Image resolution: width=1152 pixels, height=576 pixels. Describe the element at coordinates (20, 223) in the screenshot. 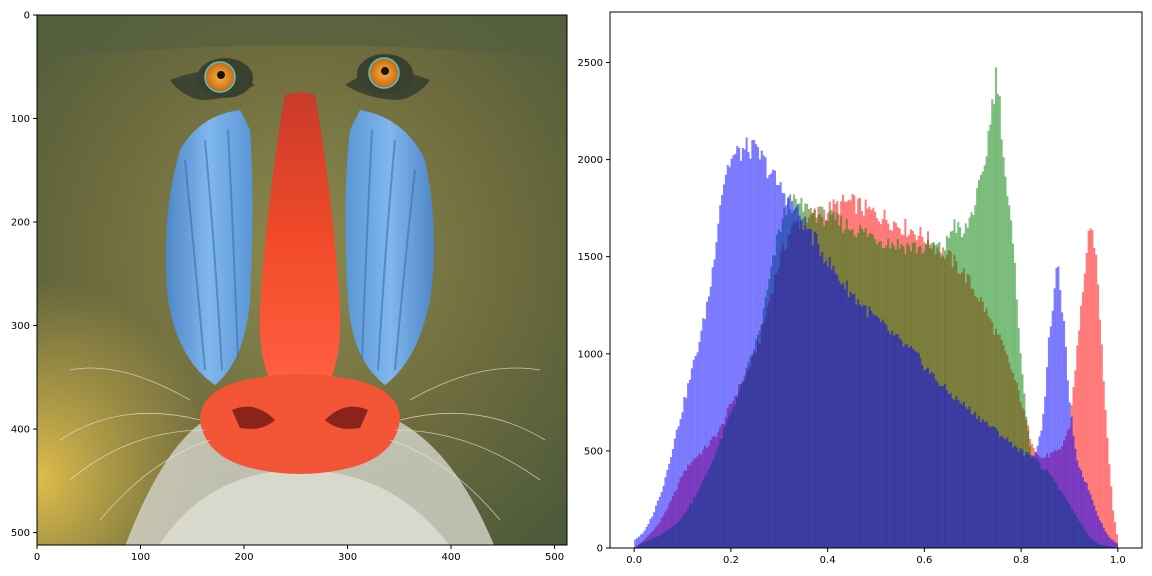

I see `image-y-tick-label: 200` at that location.